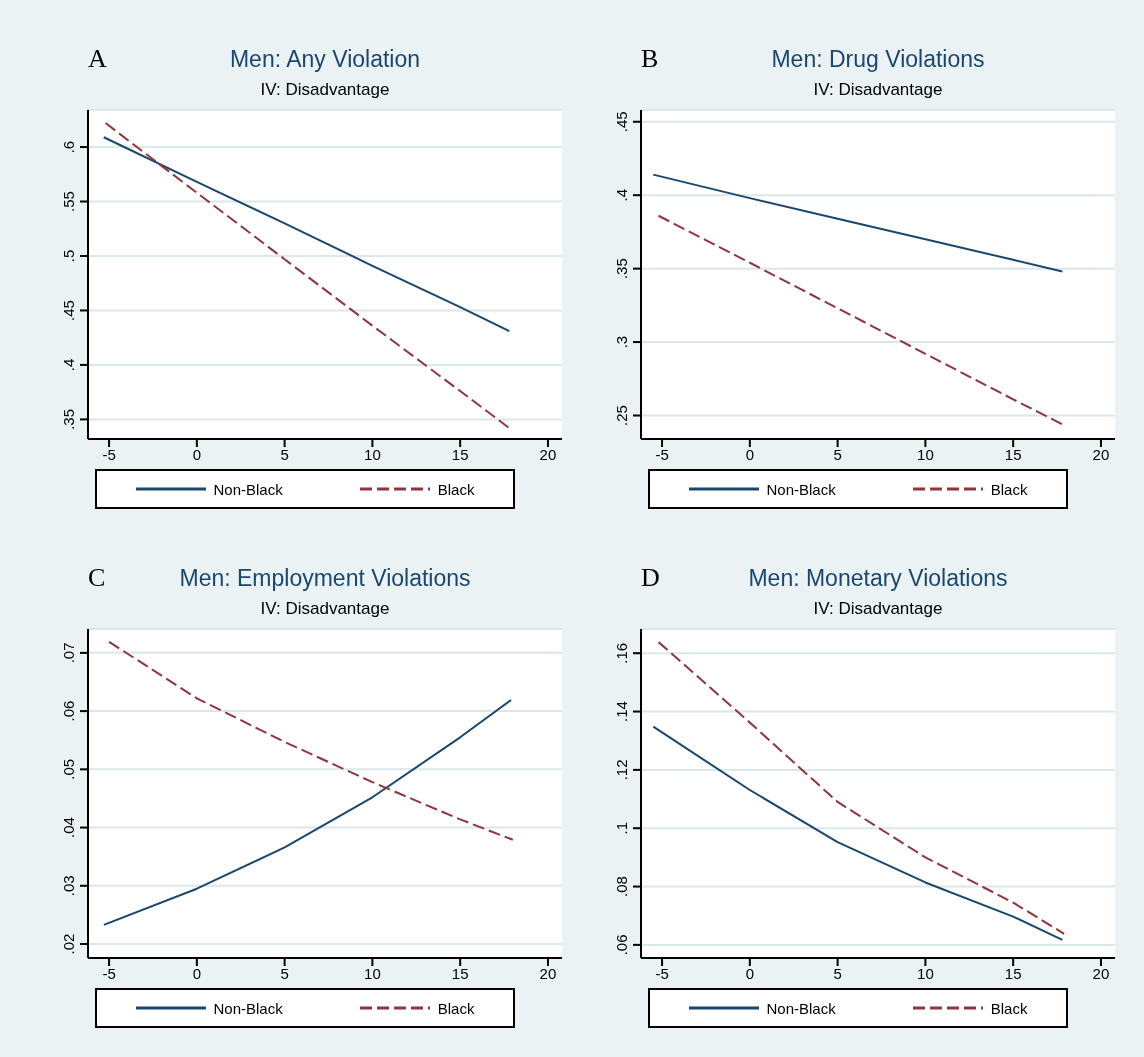 Image resolution: width=1144 pixels, height=1057 pixels. What do you see at coordinates (621, 653) in the screenshot?
I see `y-tick-label: .16` at bounding box center [621, 653].